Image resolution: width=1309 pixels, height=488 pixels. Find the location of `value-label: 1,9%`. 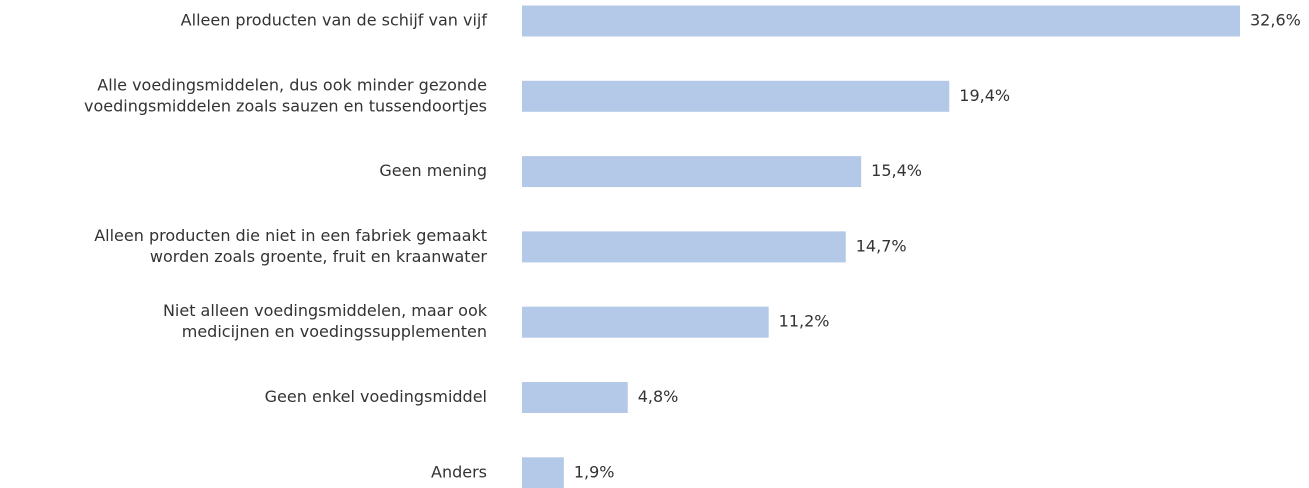

value-label: 1,9% is located at coordinates (594, 471).